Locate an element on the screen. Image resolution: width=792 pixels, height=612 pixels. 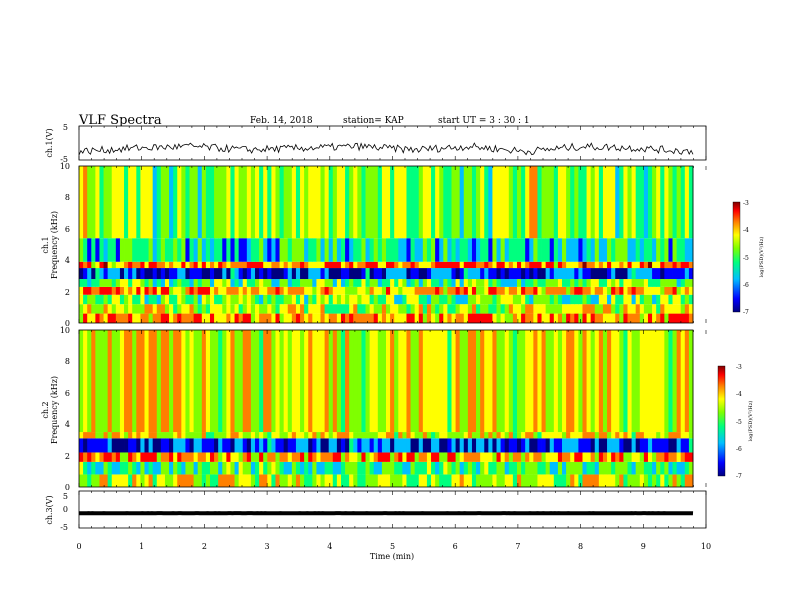
ch2-ytick-6: 6 is located at coordinates (67, 393).